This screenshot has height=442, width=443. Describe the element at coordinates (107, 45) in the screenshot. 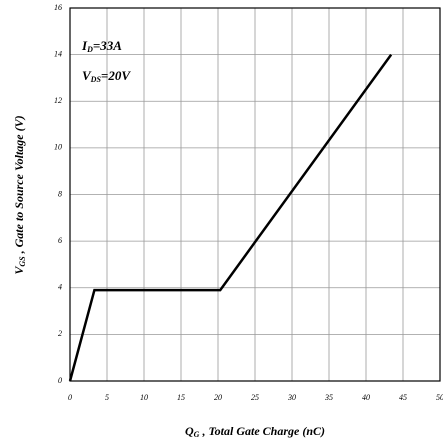

I see `annotation-rest: =33A` at that location.